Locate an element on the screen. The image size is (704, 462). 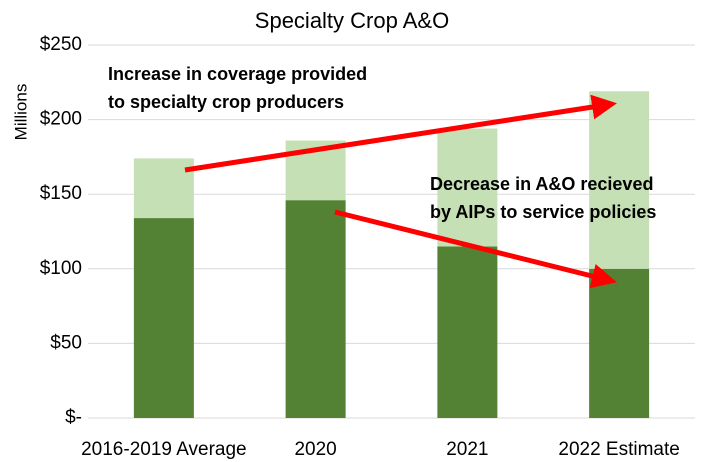
y-tick-label: $250 is located at coordinates (61, 44).